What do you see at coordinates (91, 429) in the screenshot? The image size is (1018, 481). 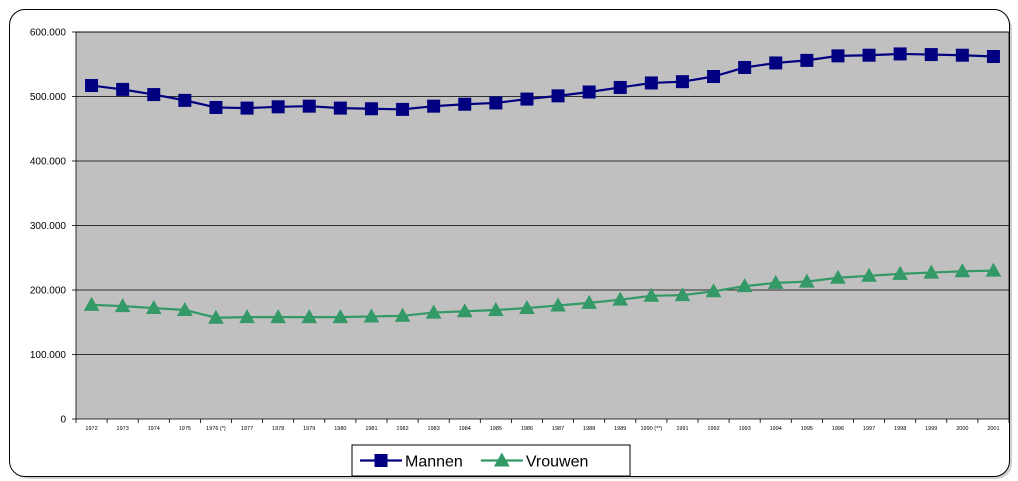 I see `x-tick-label: 1972` at bounding box center [91, 429].